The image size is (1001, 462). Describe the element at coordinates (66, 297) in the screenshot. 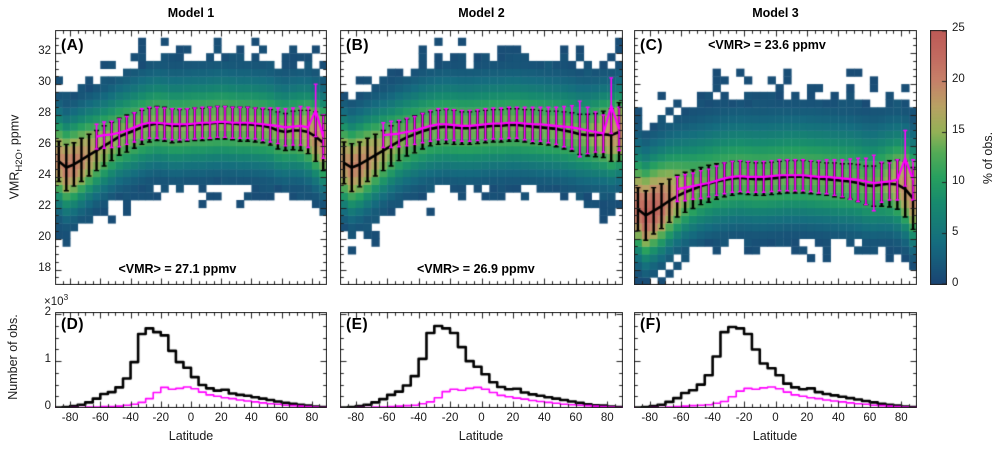

I see `y-axis-multiplier-exp: 3` at that location.